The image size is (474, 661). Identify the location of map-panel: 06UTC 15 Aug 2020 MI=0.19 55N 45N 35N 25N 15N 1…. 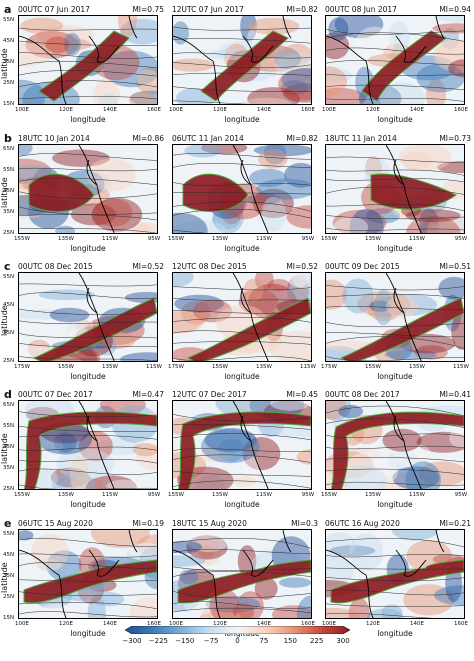
(83, 578).